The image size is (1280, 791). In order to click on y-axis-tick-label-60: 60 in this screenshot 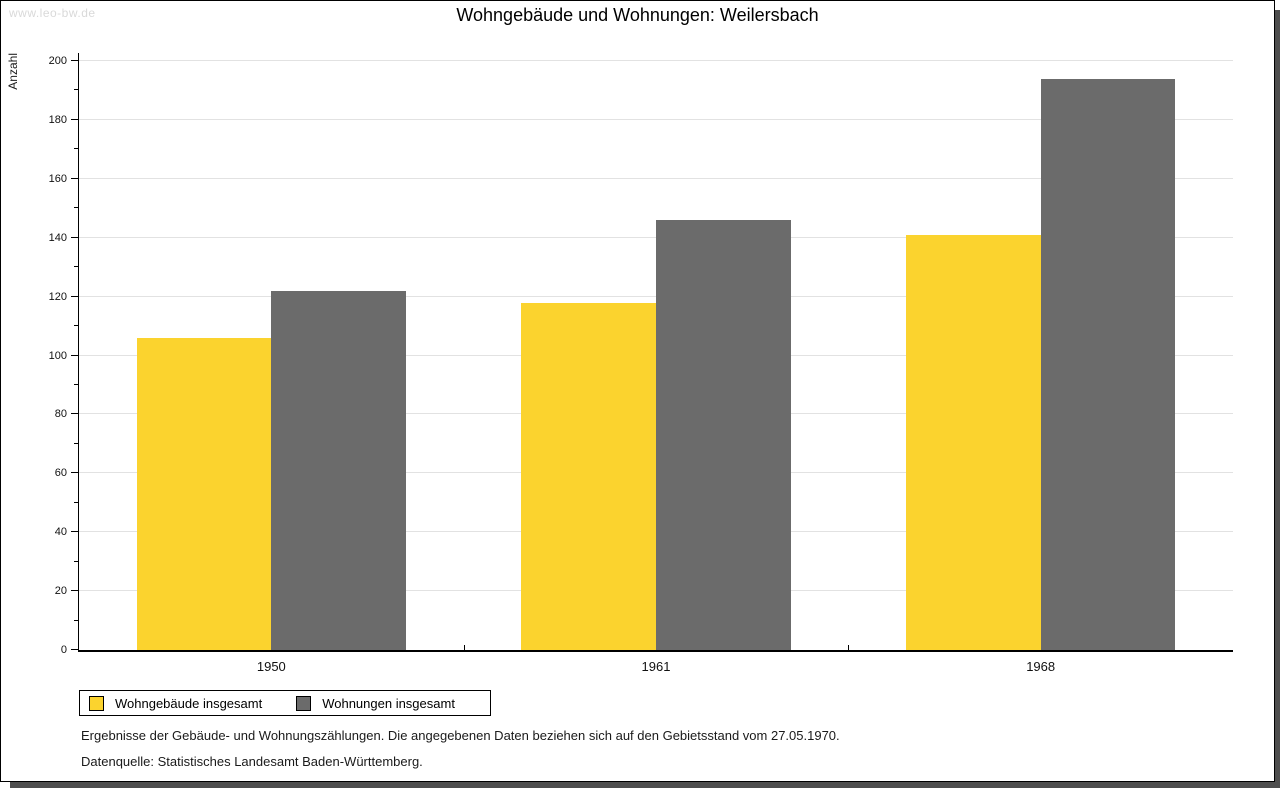, I will do `click(60, 473)`.